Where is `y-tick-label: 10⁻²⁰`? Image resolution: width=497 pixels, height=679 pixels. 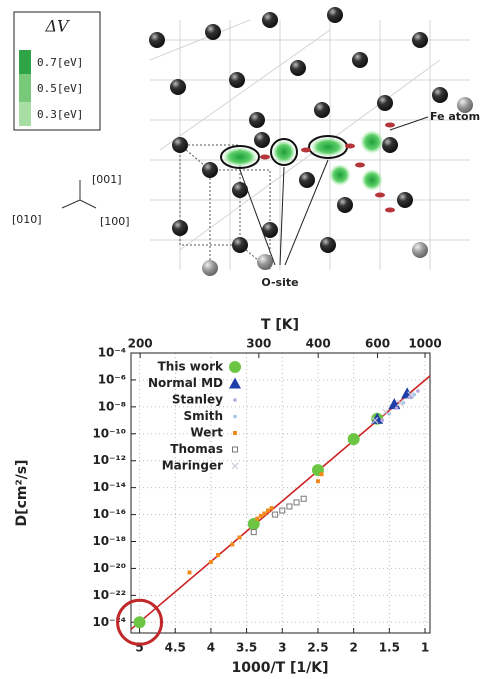
y-tick-label: 10⁻²⁰ is located at coordinates (109, 568).